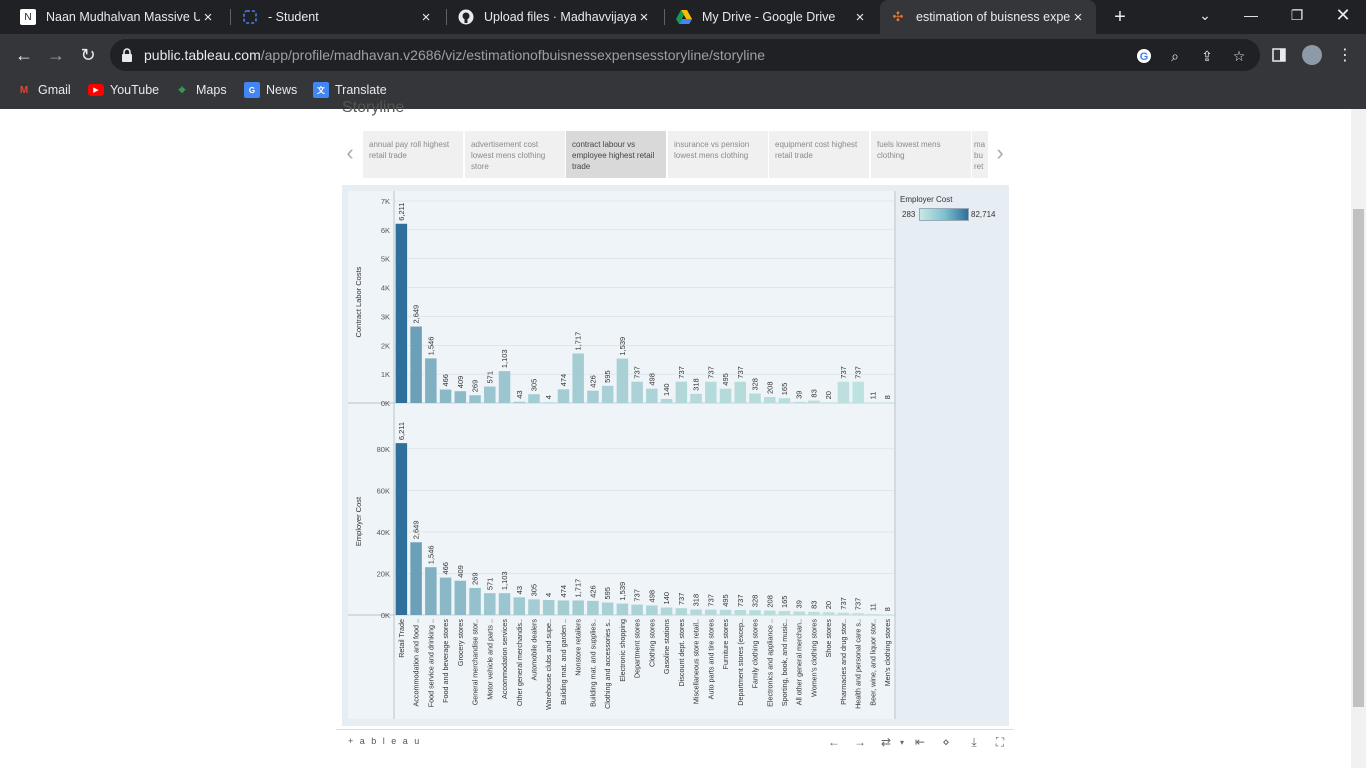 Image resolution: width=1366 pixels, height=768 pixels. What do you see at coordinates (1205, 14) in the screenshot?
I see `tab-search-icon: ⌄` at bounding box center [1205, 14].